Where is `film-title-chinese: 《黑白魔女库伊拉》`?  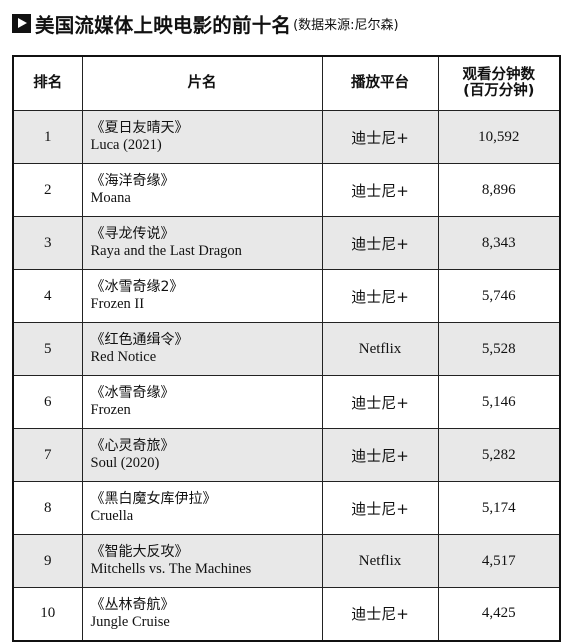
film-title-chinese: 《黑白魔女库伊拉》 is located at coordinates (153, 499).